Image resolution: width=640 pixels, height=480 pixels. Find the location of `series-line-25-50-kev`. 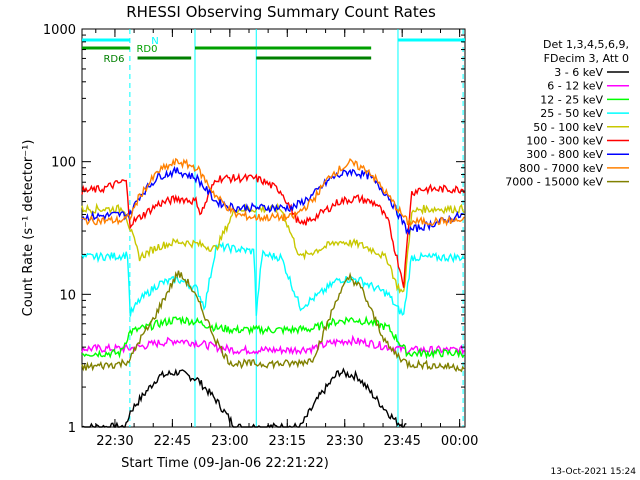

series-line-25-50-kev is located at coordinates (273, 279).